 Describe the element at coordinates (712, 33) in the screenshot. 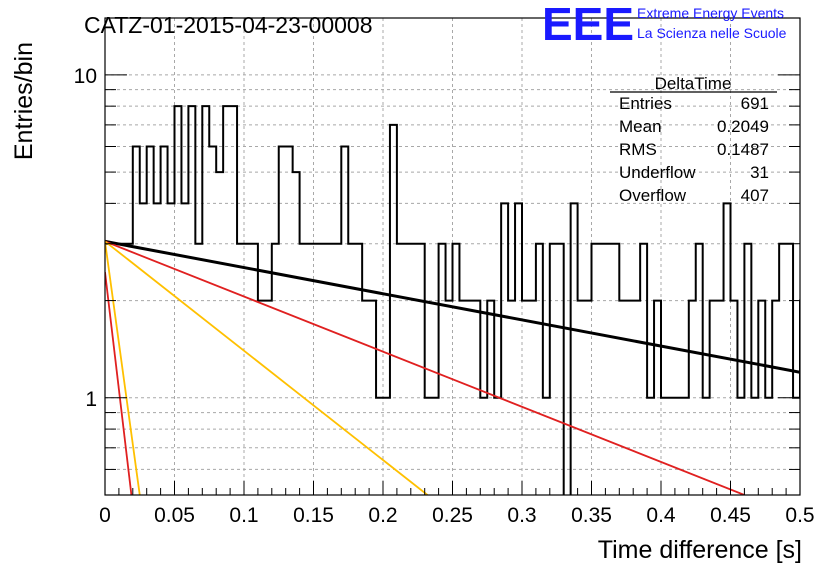

I see `logo-line-2: La Scienza nelle Scuole` at that location.